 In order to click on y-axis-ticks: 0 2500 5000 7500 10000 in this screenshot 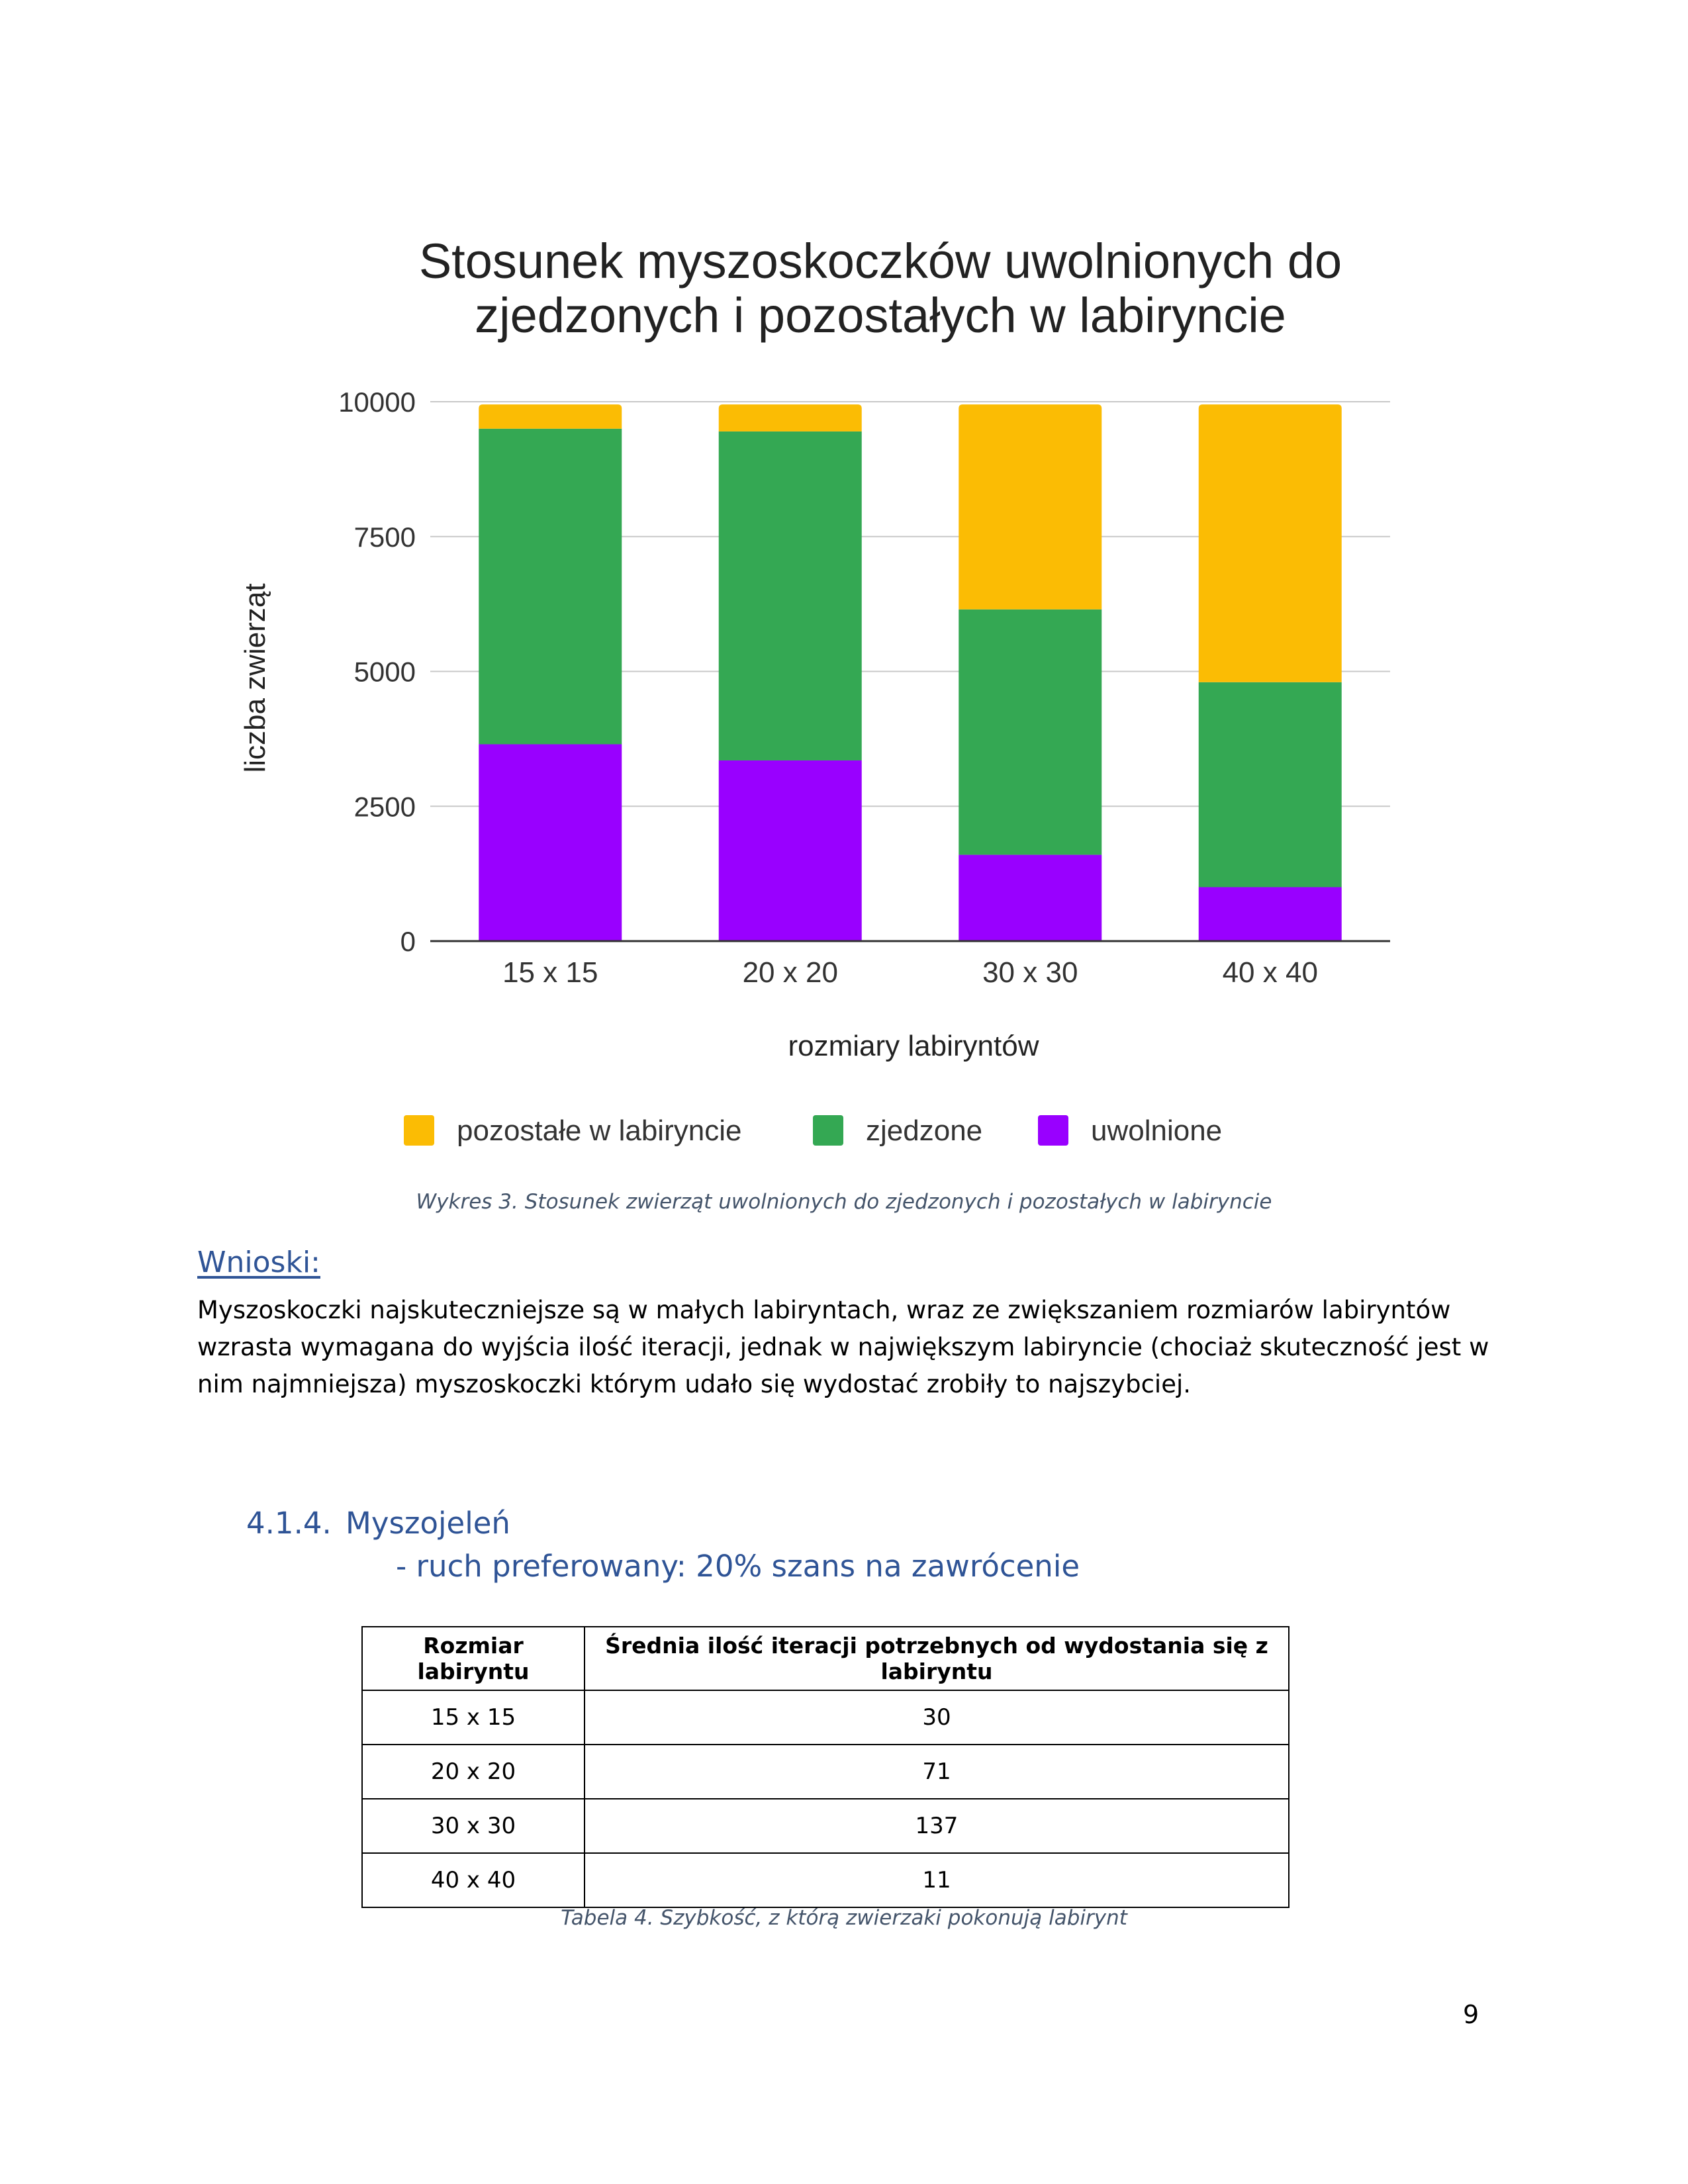, I will do `click(377, 672)`.